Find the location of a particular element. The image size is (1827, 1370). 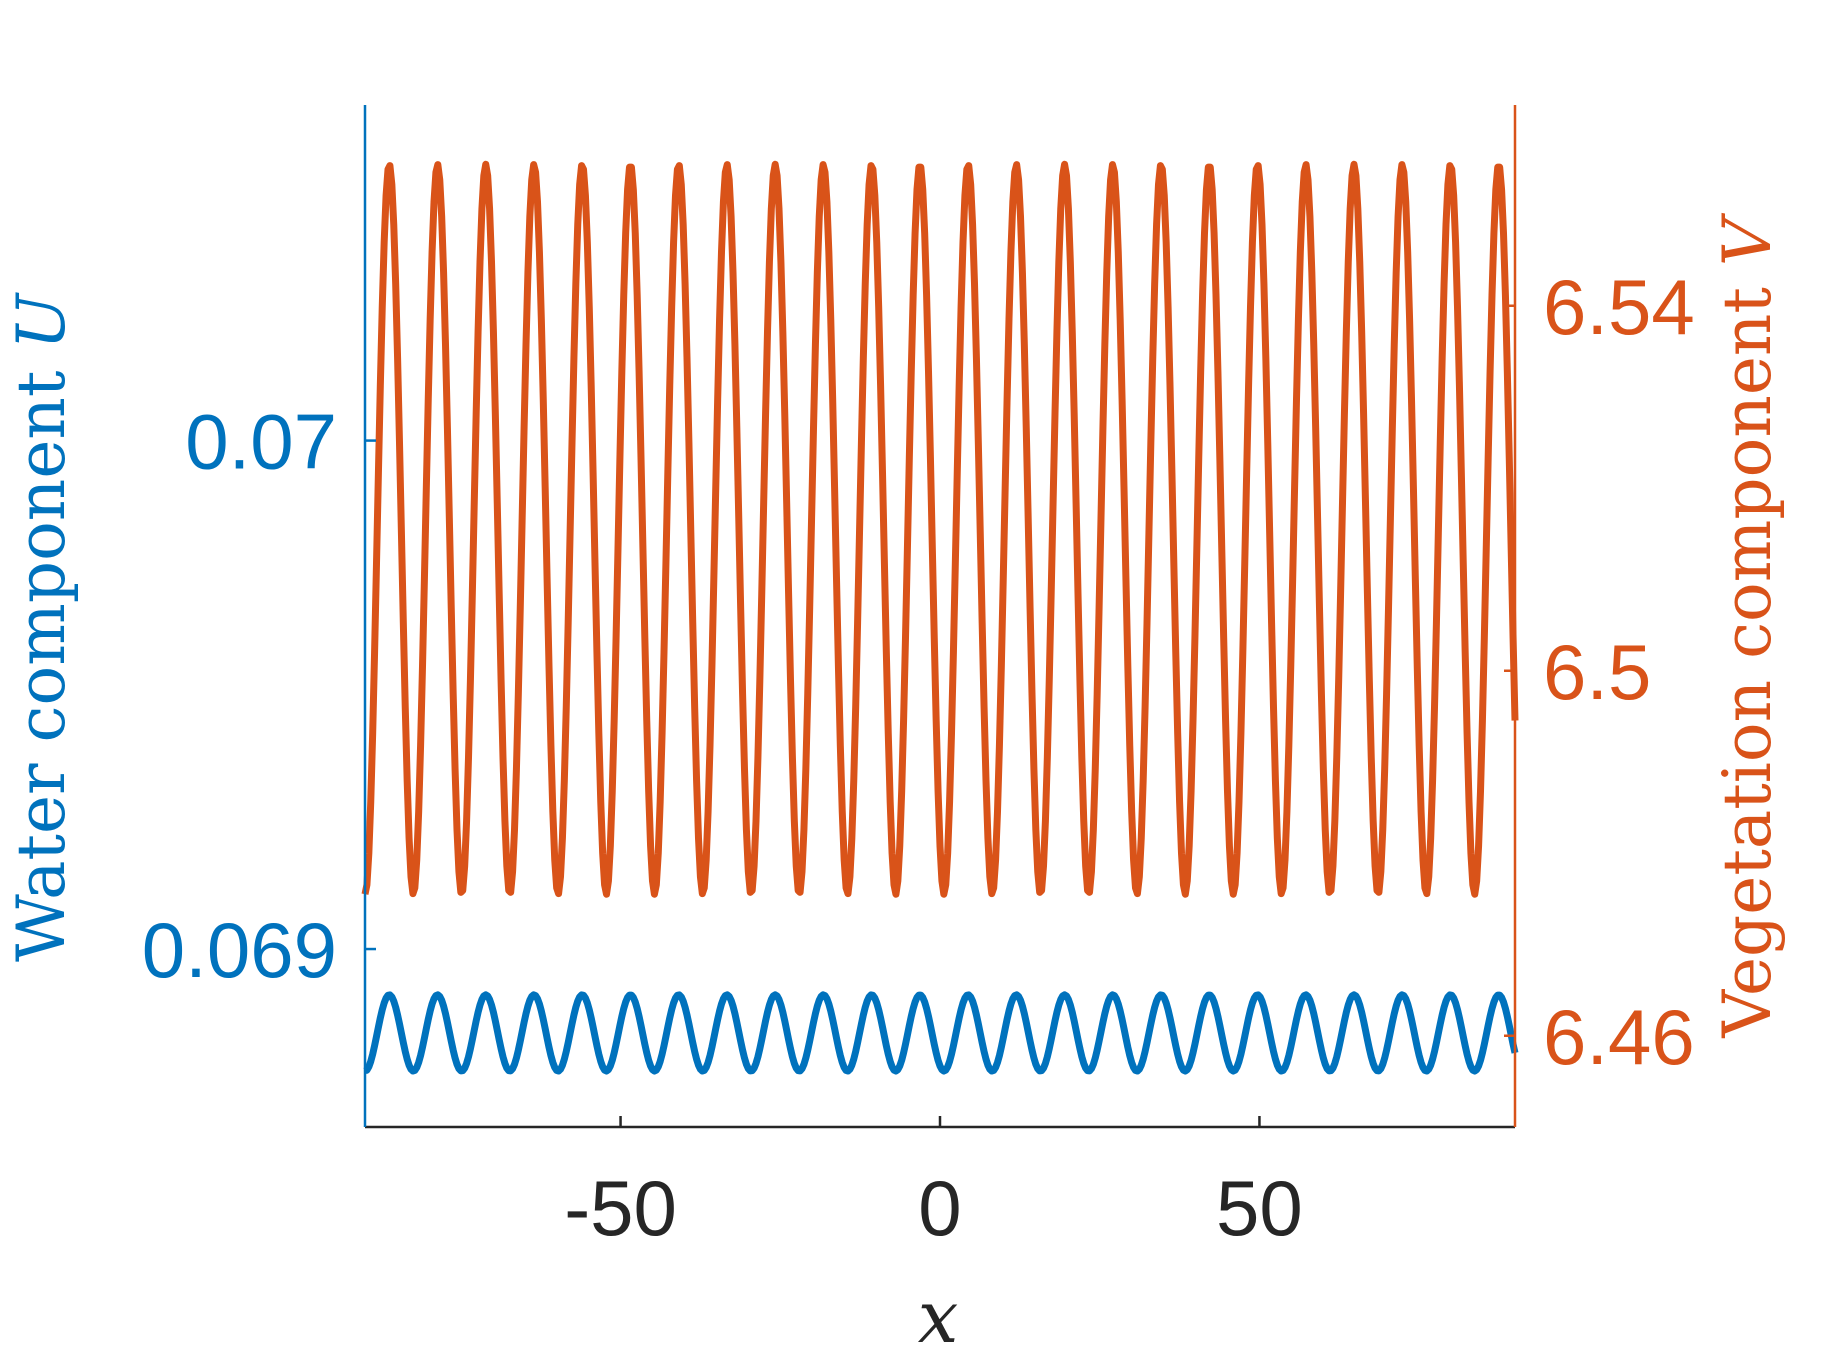

right-y-axis-ticks: 6.46 6.5 6.54 is located at coordinates (1599, 672).